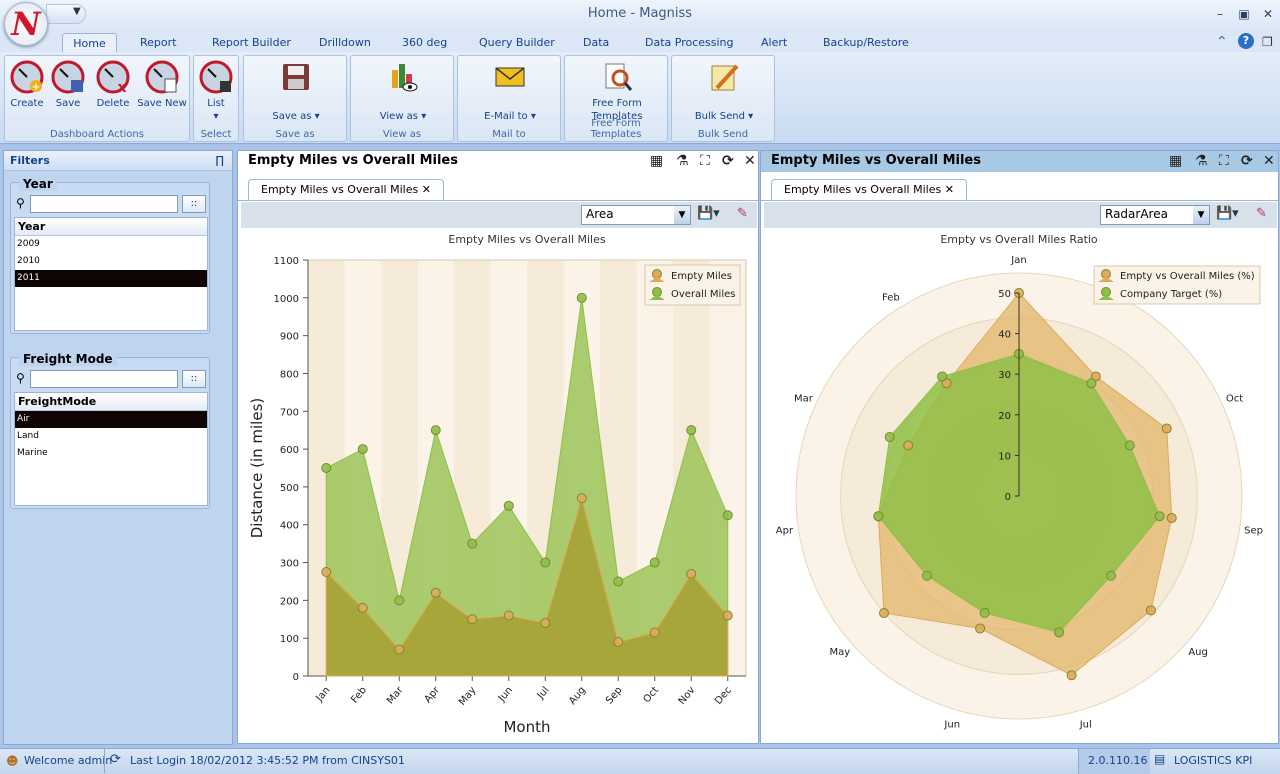 The width and height of the screenshot is (1280, 774). I want to click on list-item-selected: 2011, so click(111, 278).